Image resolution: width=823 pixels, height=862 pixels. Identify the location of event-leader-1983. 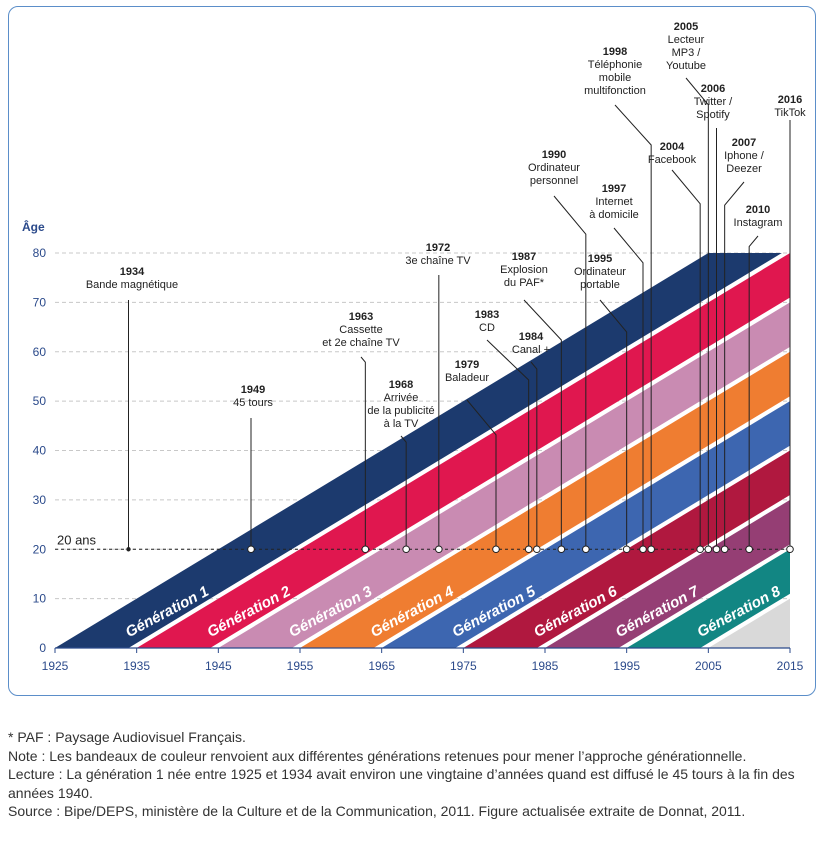
(508, 444).